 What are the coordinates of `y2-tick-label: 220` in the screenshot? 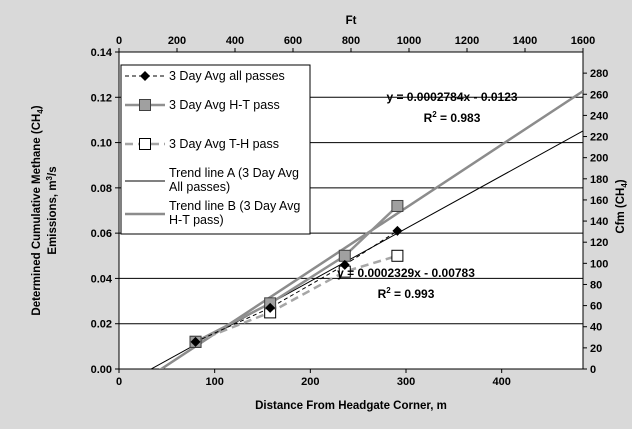 It's located at (599, 138).